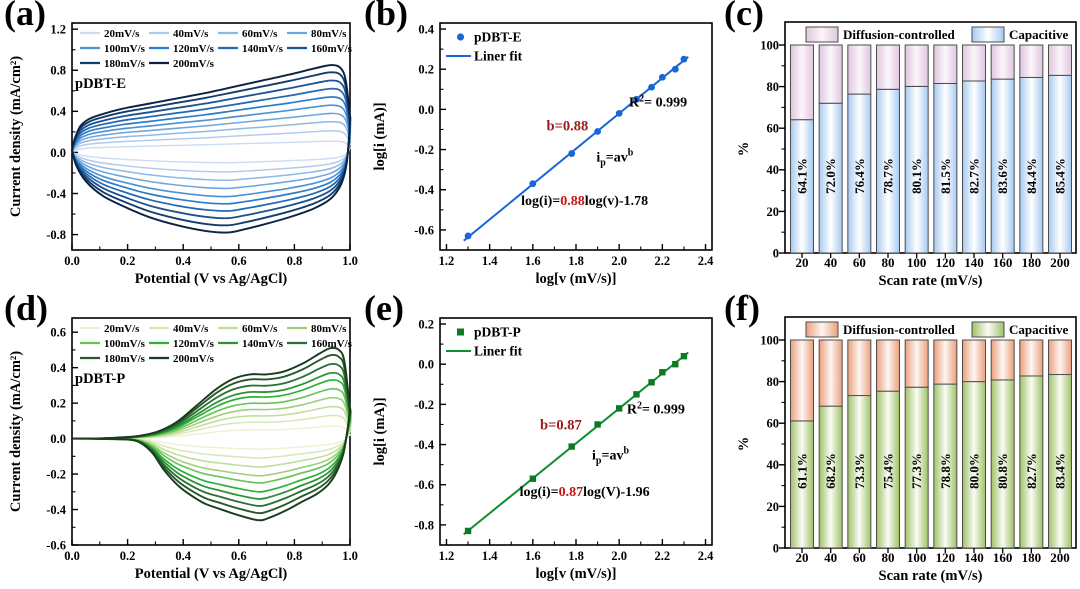 The width and height of the screenshot is (1080, 589). What do you see at coordinates (663, 261) in the screenshot?
I see `svg-text: 2.2` at bounding box center [663, 261].